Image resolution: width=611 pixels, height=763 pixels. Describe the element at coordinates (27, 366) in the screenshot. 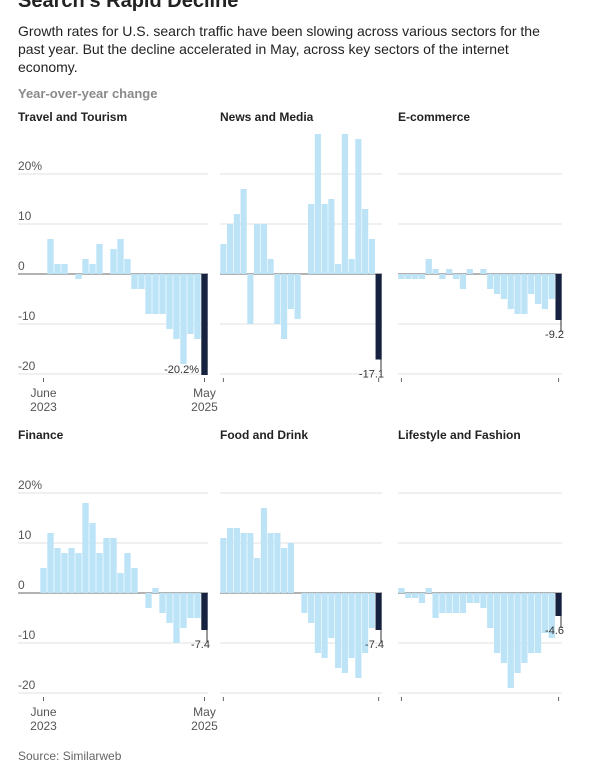

I see `y-tick-label: -20` at that location.